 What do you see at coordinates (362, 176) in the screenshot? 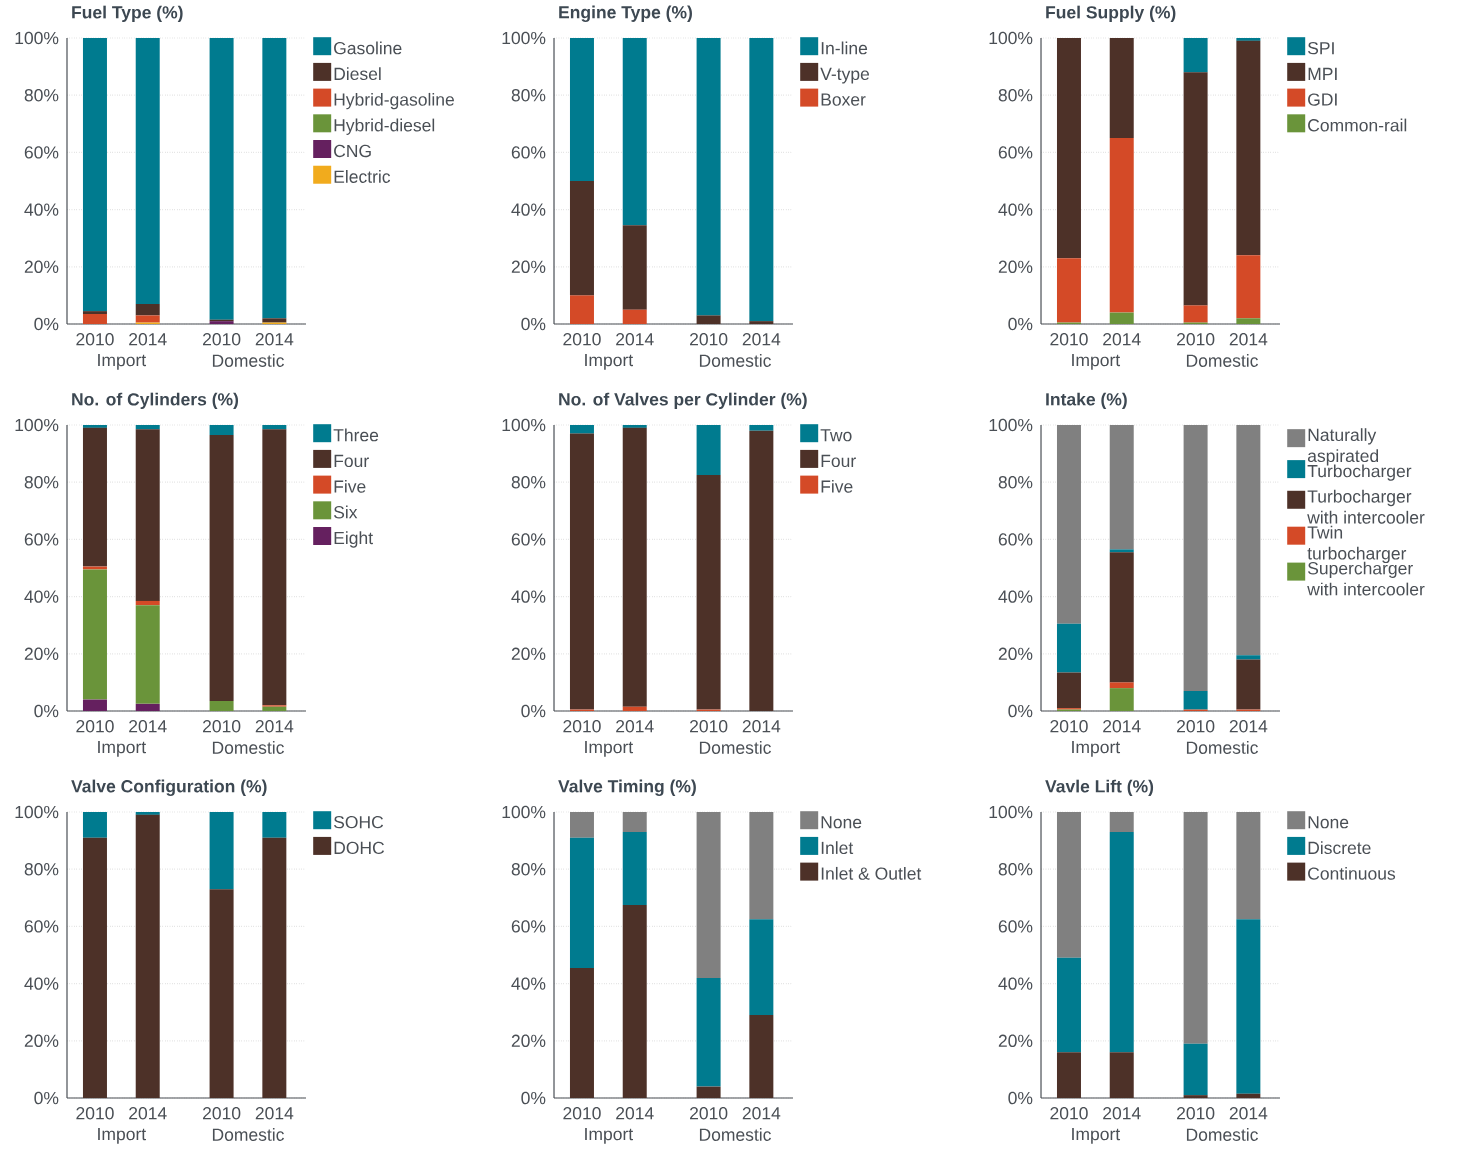
I see `legend-label: Electric` at bounding box center [362, 176].